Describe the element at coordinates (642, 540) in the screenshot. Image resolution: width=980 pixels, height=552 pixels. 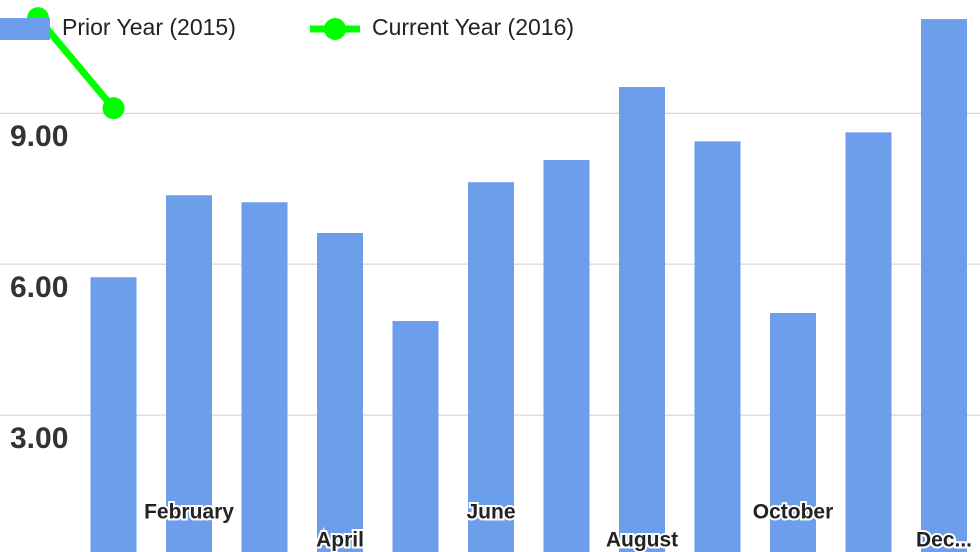
I see `x-tick-label: August` at that location.